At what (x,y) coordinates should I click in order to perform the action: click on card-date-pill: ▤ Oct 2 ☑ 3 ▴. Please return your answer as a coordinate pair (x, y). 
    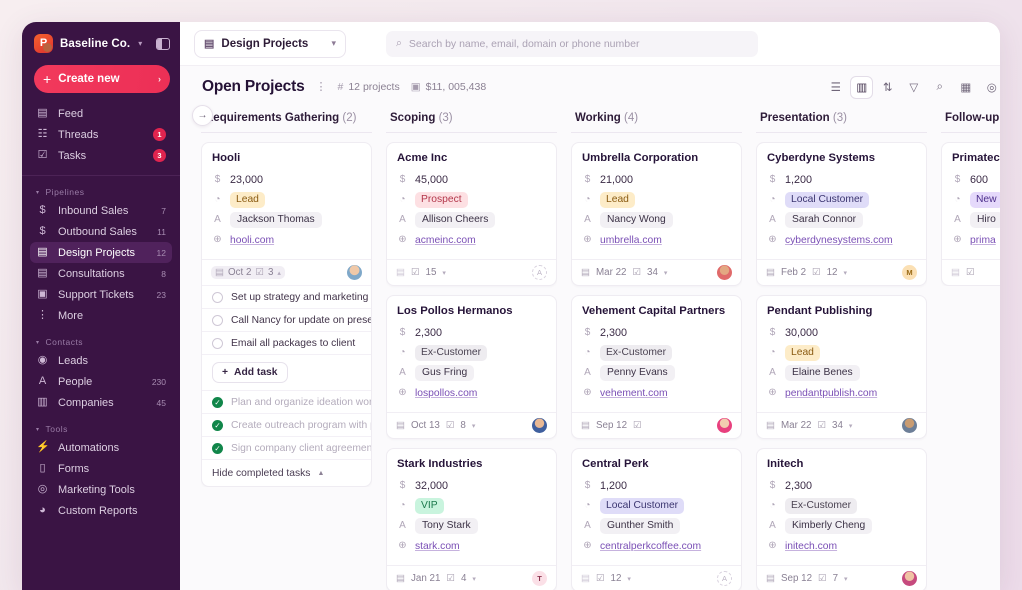
    Looking at the image, I should click on (248, 272).